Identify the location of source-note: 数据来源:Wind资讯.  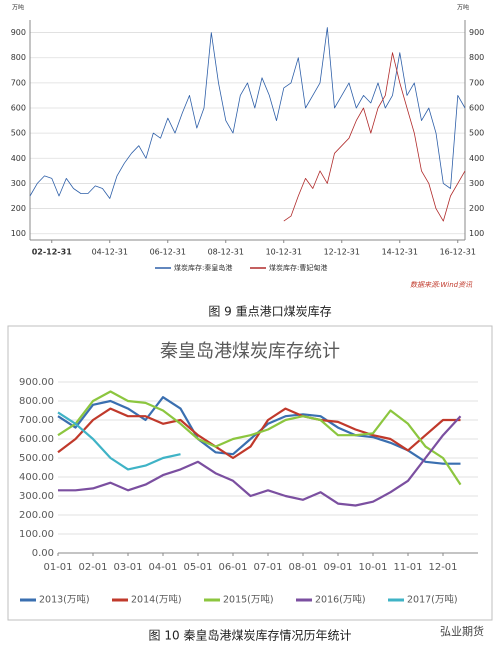
(441, 285).